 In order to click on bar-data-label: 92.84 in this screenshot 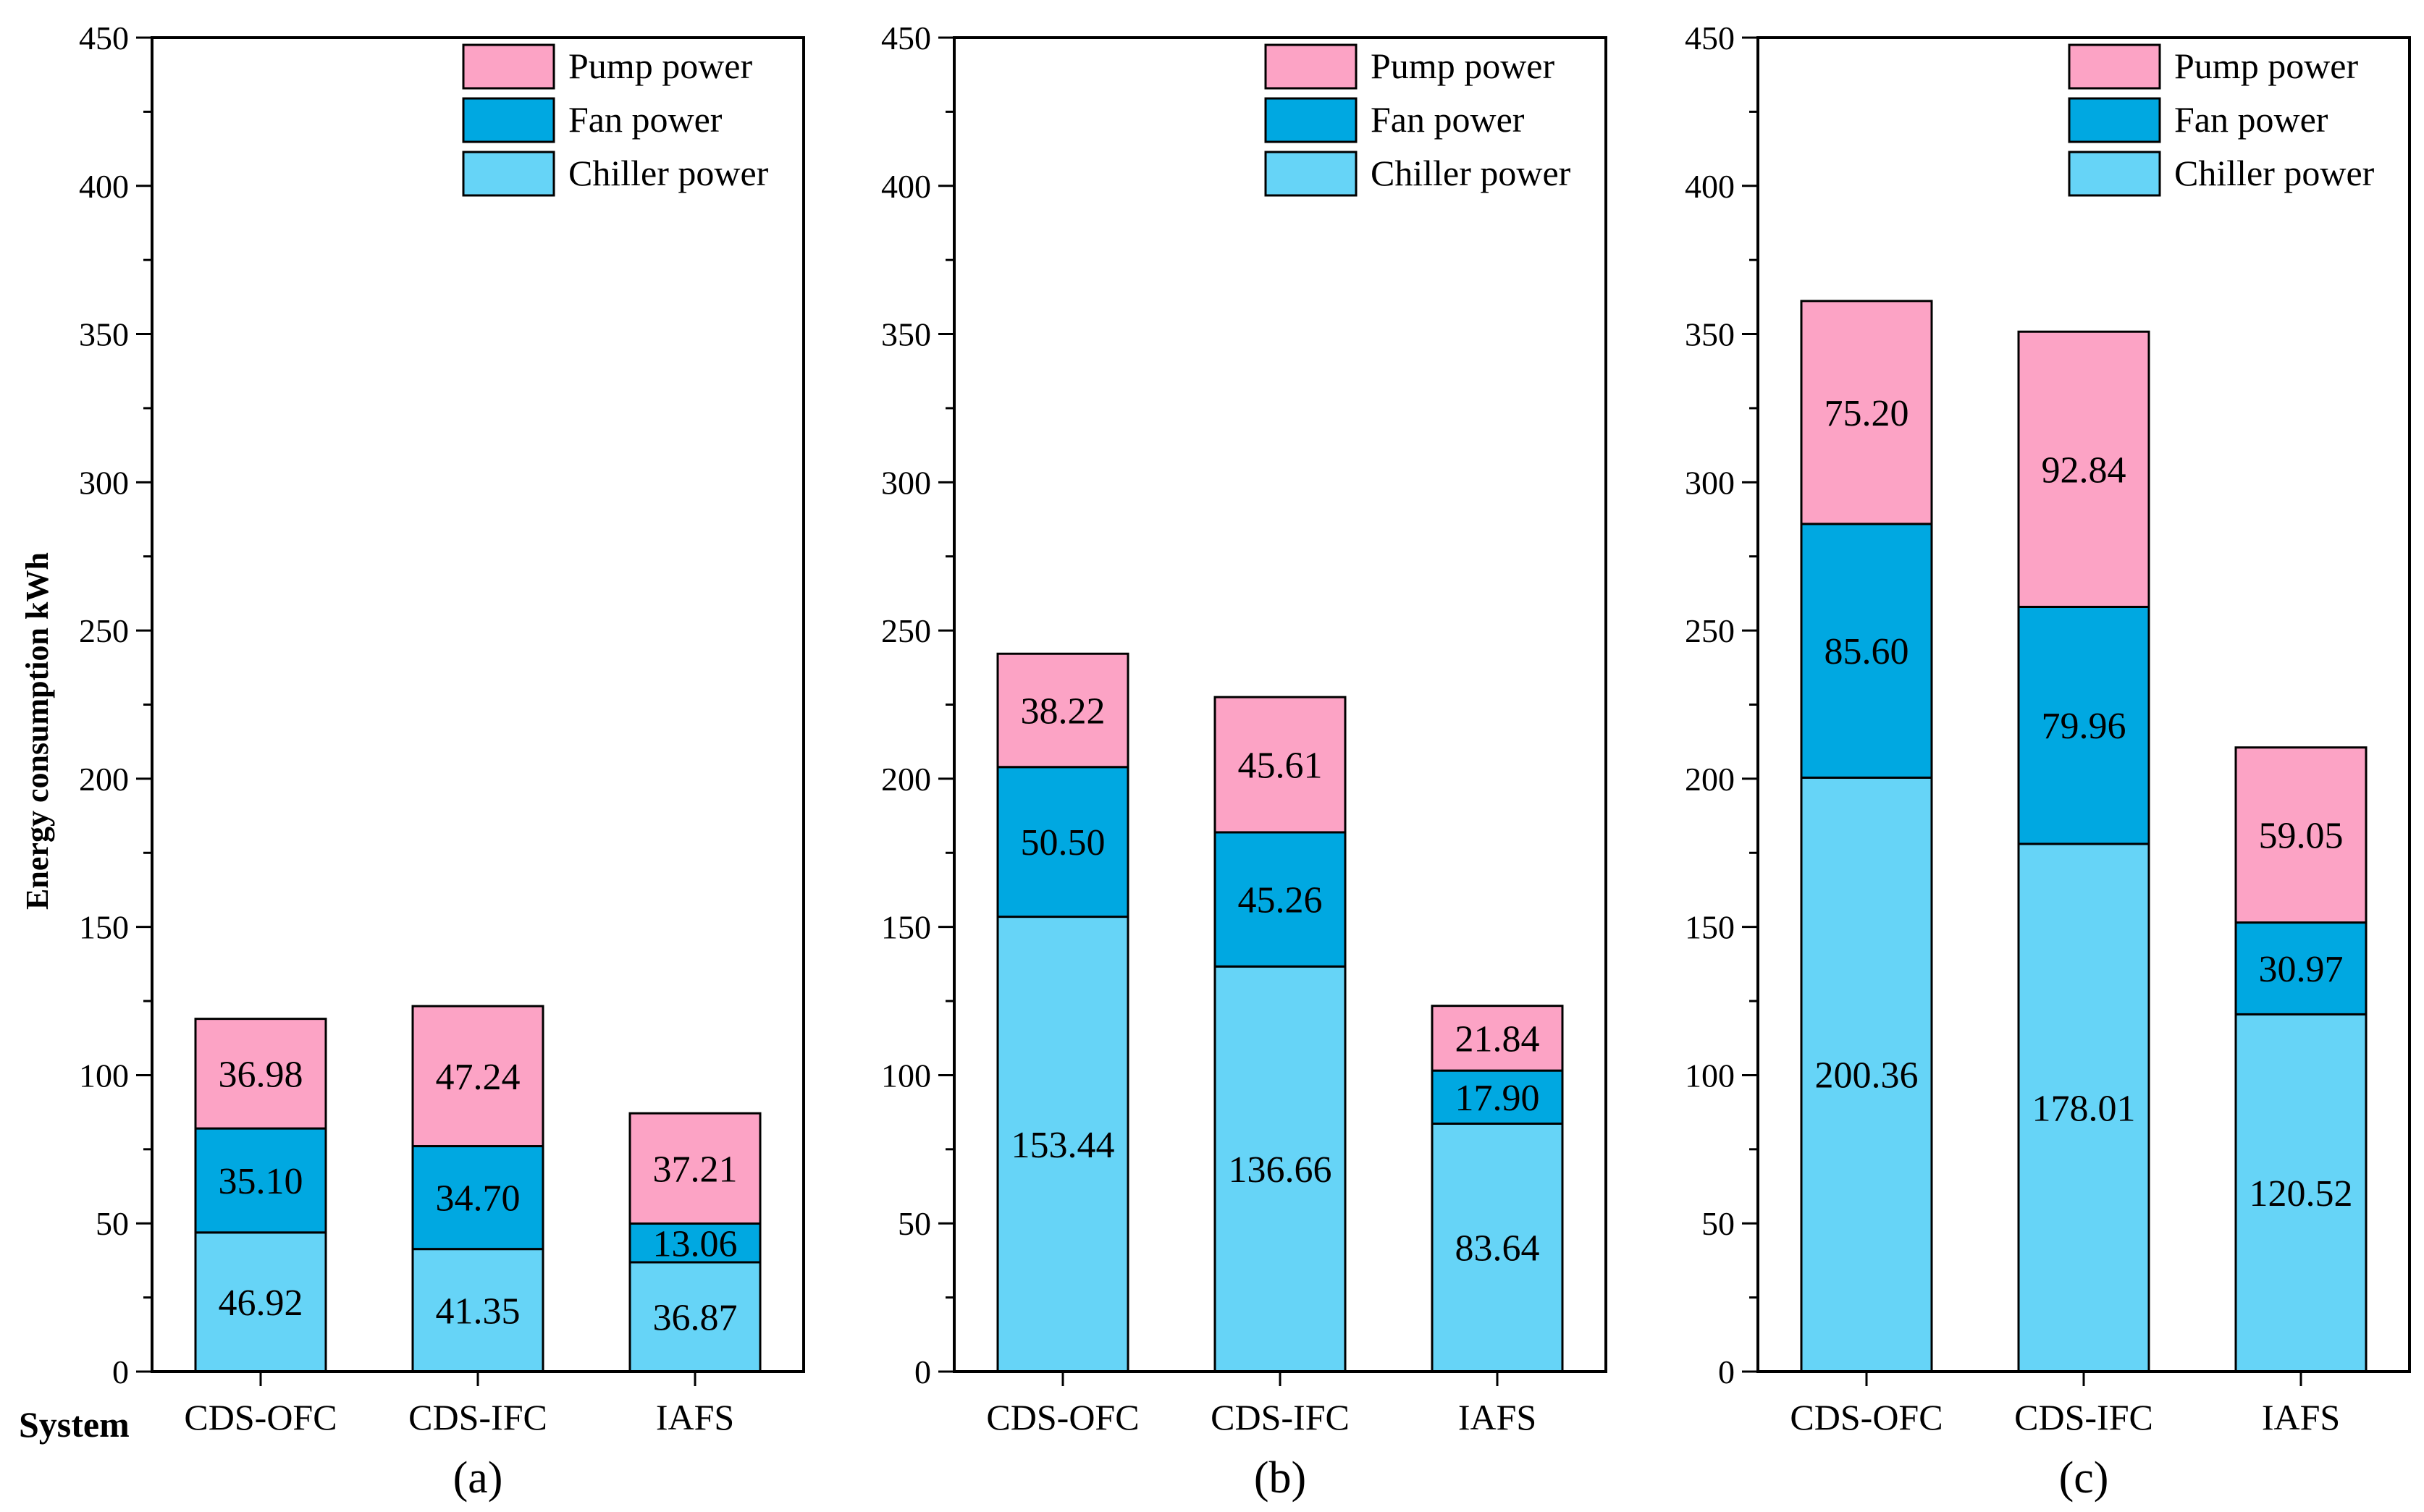, I will do `click(2084, 470)`.